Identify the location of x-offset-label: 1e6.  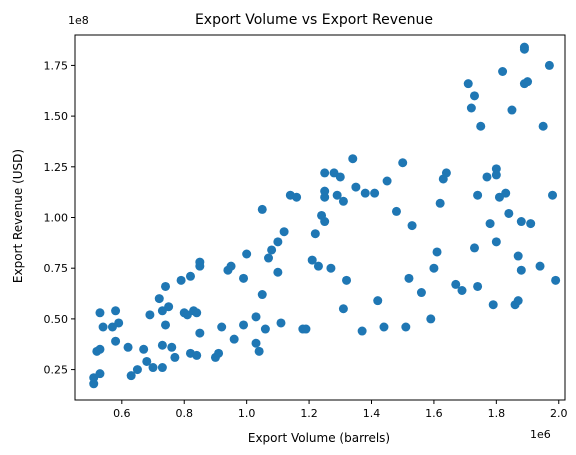
(540, 434).